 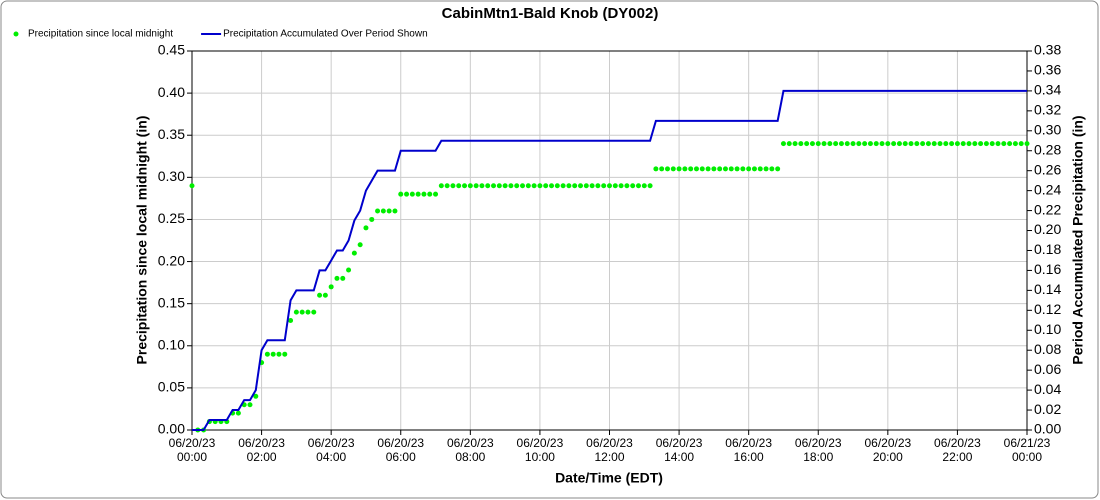 What do you see at coordinates (261, 450) in the screenshot?
I see `x-tick-label: 06/20/23 02:00` at bounding box center [261, 450].